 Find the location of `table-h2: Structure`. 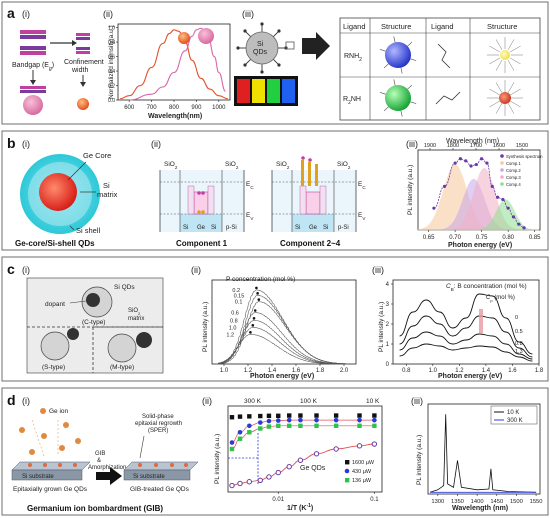

table-h2: Structure is located at coordinates (396, 26).